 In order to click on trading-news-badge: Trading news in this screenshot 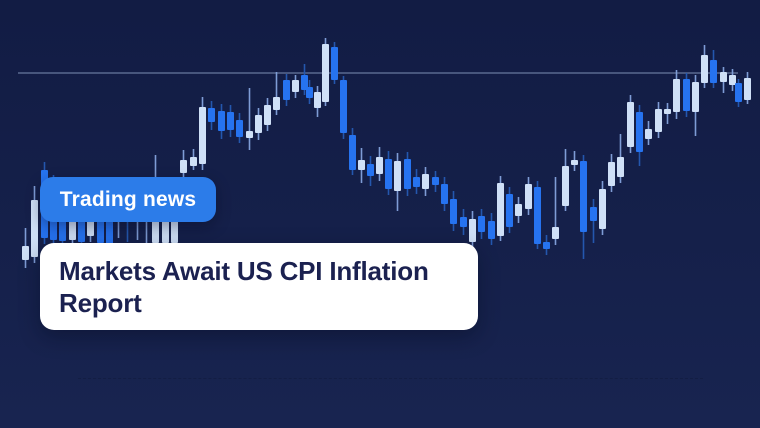, I will do `click(128, 199)`.